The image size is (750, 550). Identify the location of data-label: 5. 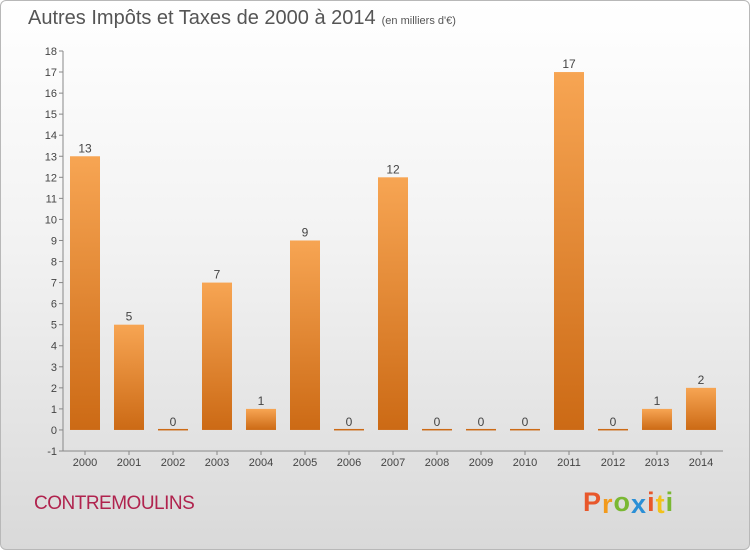
(129, 317).